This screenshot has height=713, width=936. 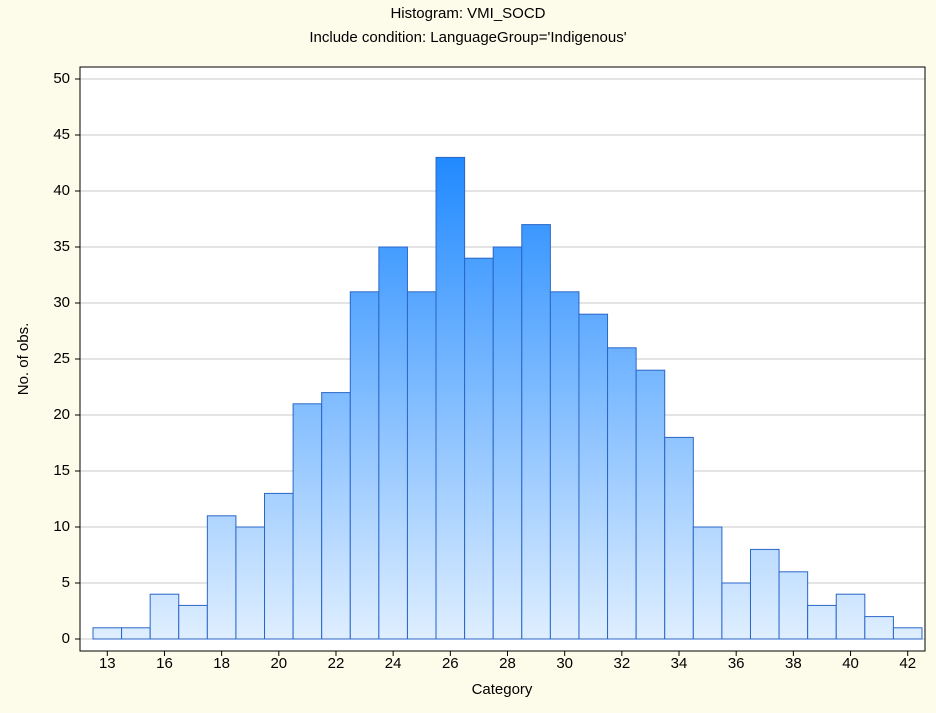 I want to click on y-tick-label: 10, so click(x=61, y=526).